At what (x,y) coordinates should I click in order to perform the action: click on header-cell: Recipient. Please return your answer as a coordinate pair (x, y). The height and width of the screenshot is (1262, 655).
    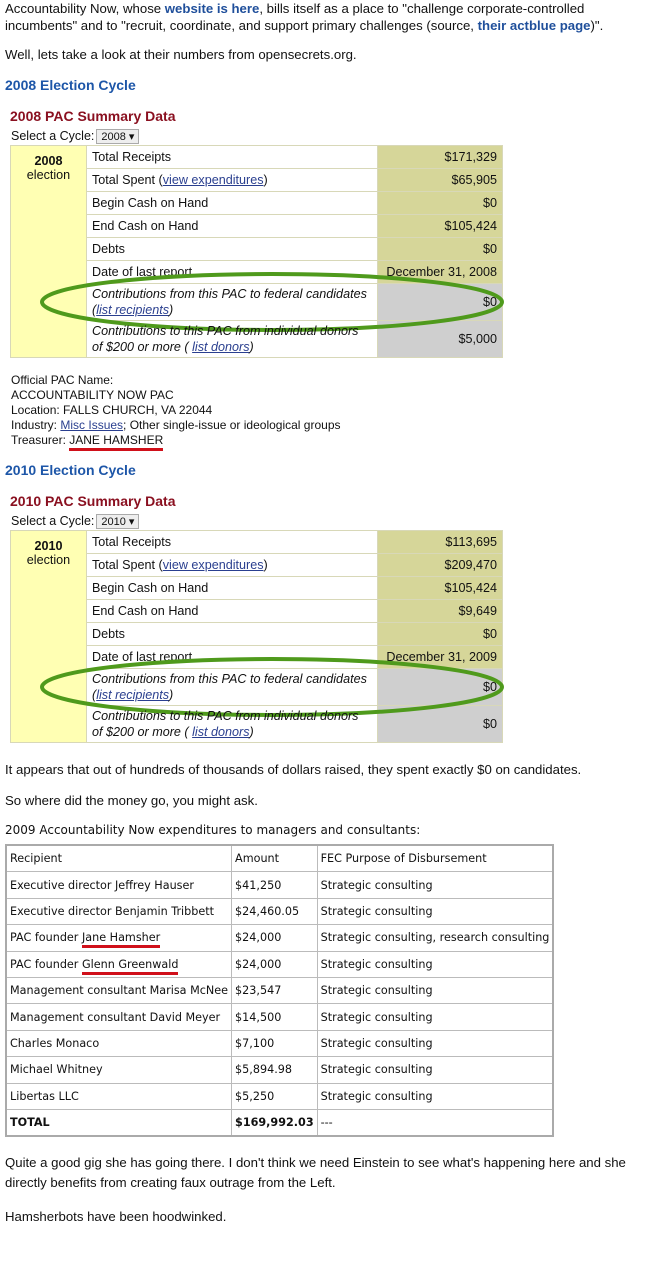
    Looking at the image, I should click on (119, 858).